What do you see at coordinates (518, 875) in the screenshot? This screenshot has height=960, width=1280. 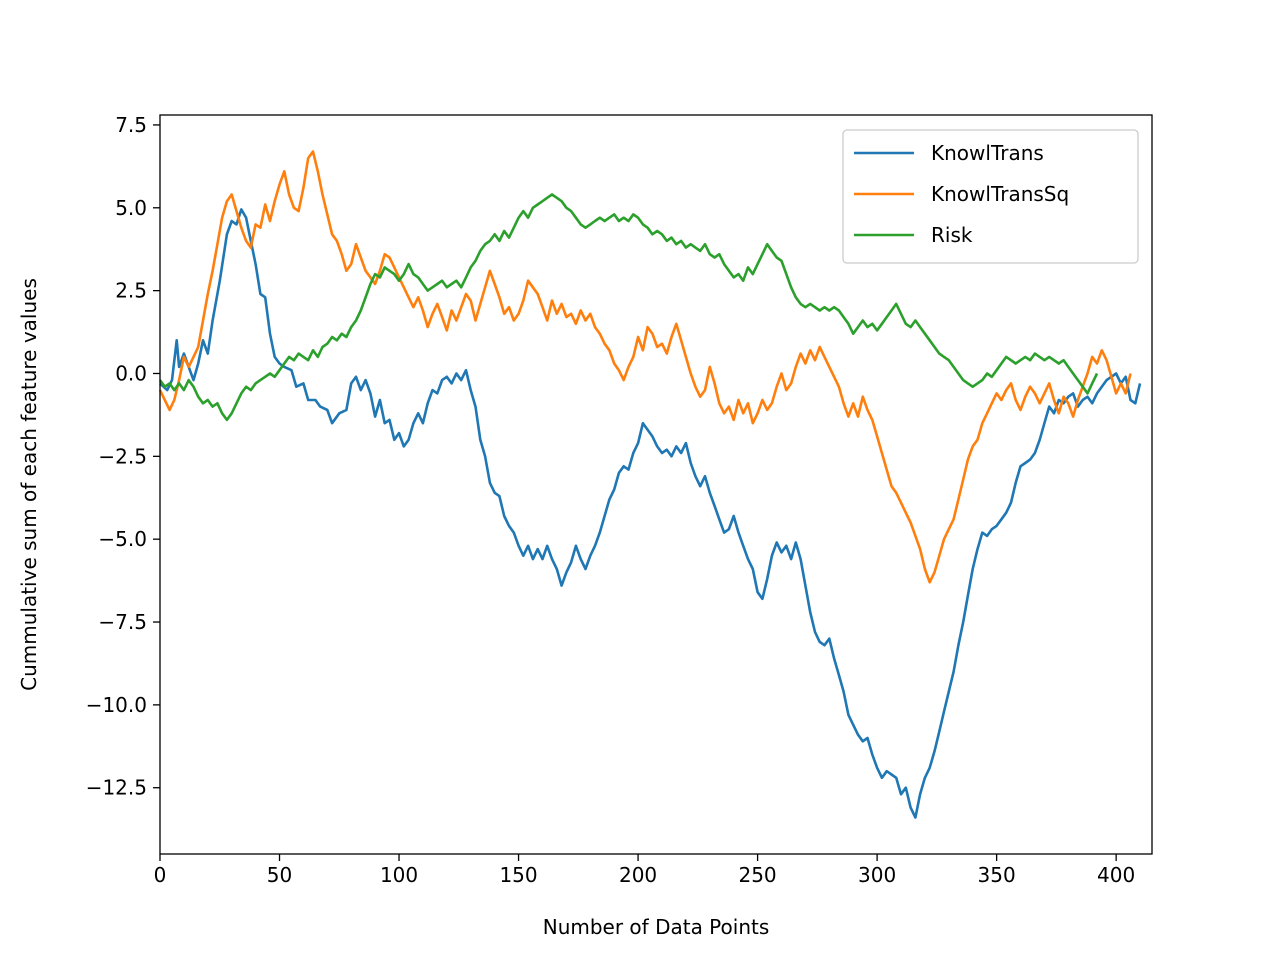 I see `x-tick-label: 150` at bounding box center [518, 875].